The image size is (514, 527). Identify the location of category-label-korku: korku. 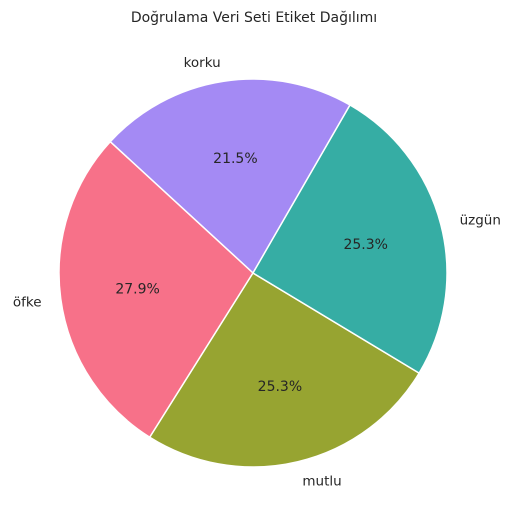
(202, 63).